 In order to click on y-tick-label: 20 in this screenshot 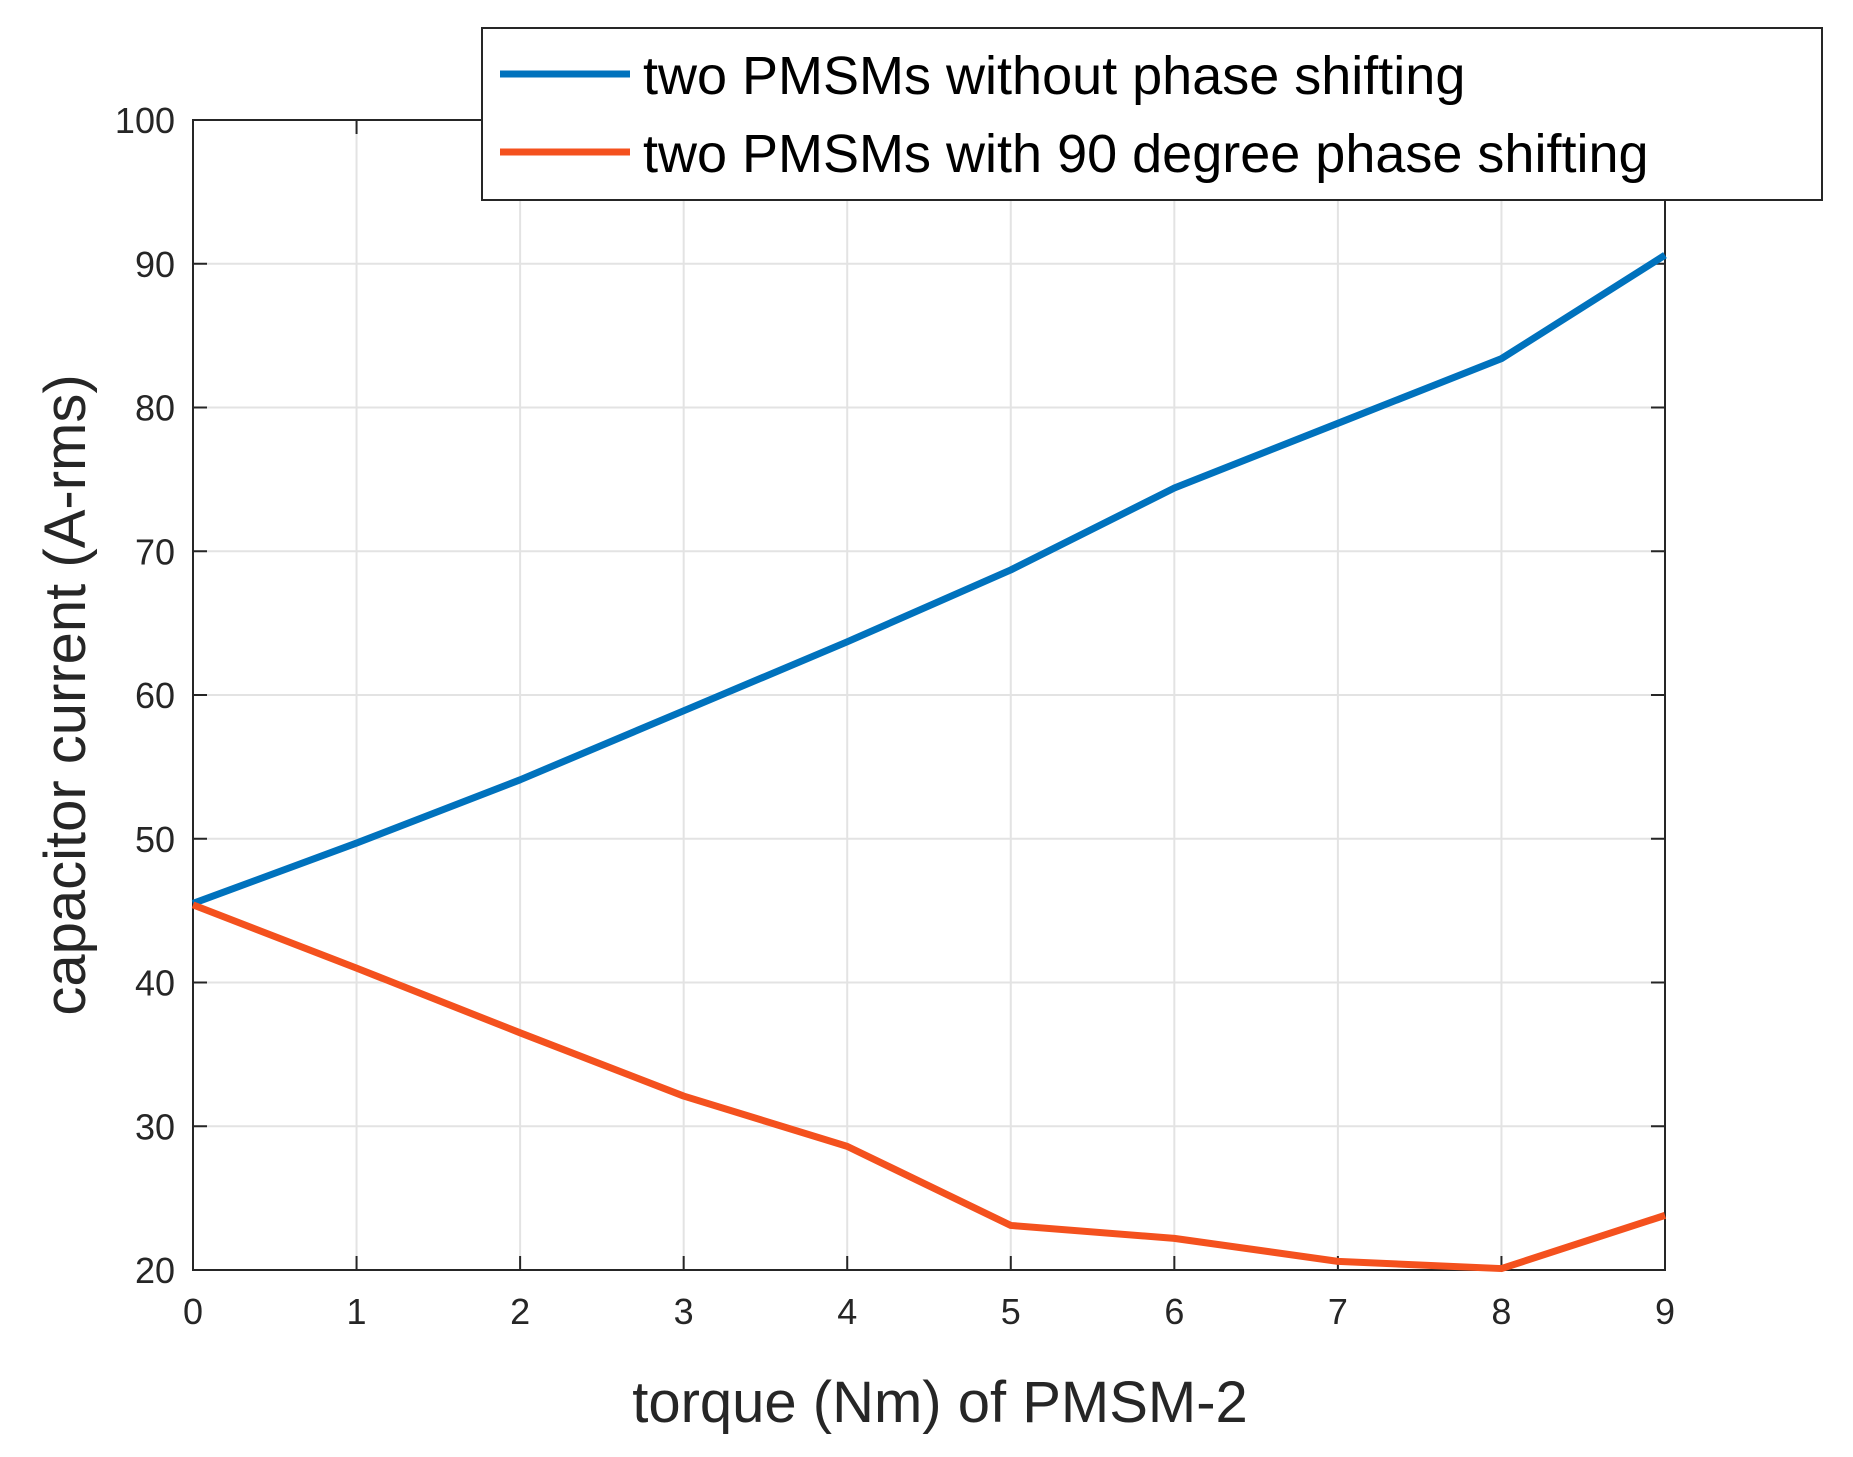, I will do `click(155, 1270)`.